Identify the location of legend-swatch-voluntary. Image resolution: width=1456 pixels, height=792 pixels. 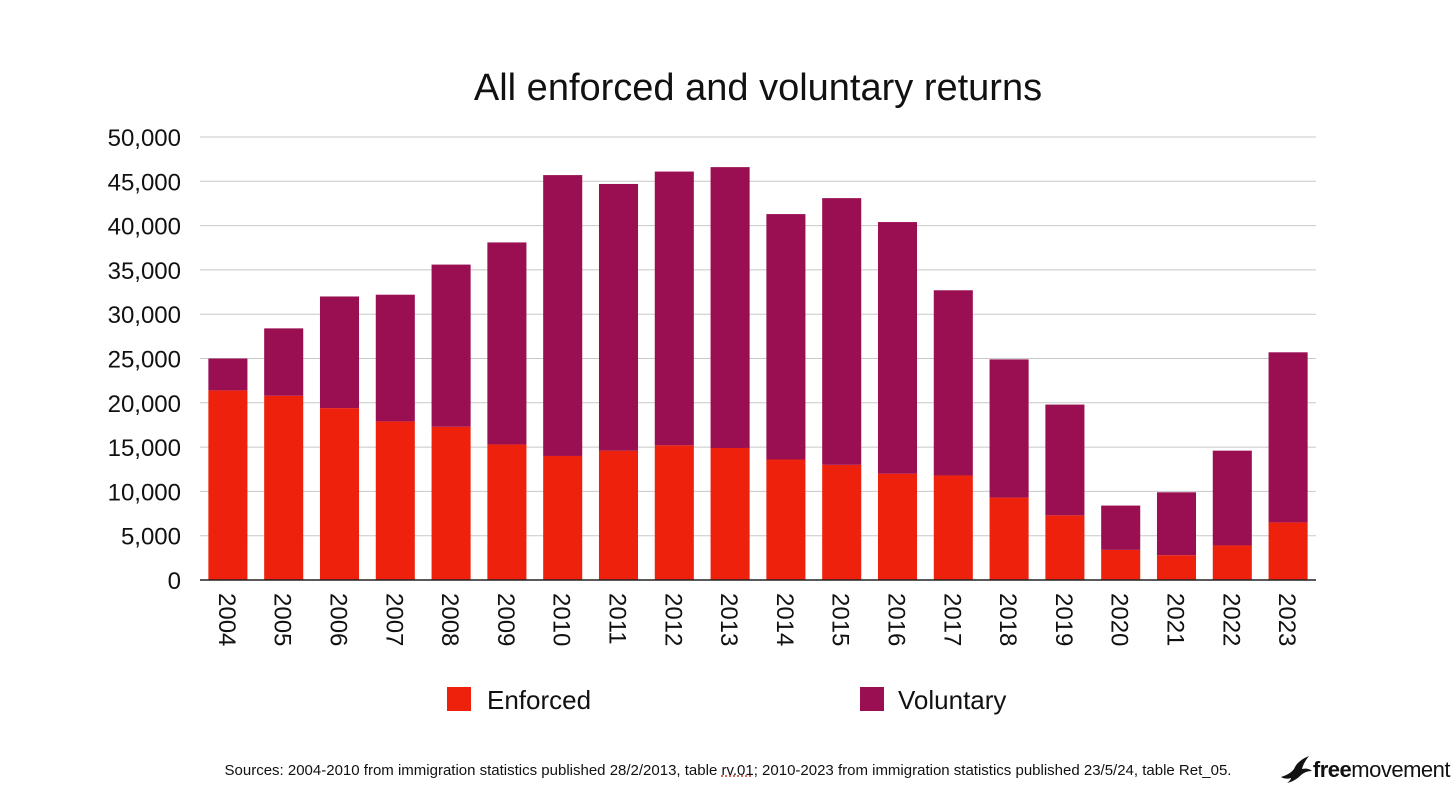
(872, 699).